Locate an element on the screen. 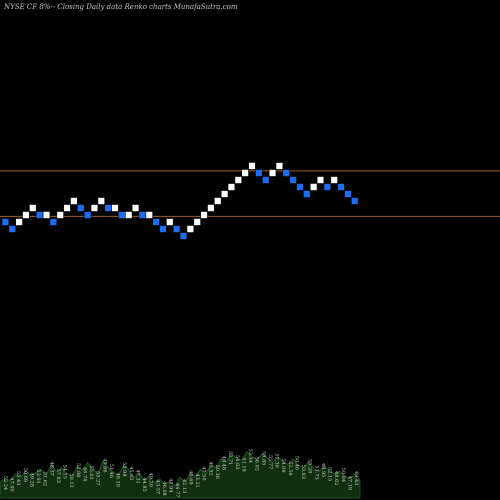  volume-label-47: 51.73 is located at coordinates (316, 472).